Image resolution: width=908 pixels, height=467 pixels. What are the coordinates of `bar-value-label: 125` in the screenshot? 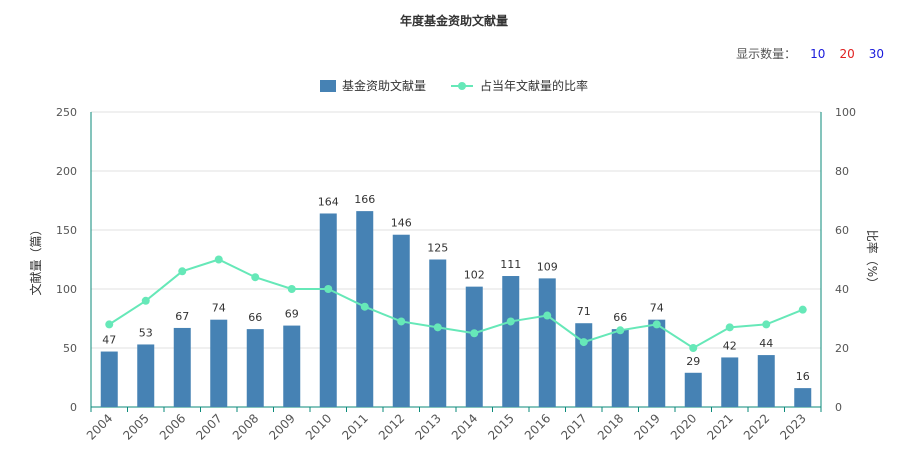 It's located at (437, 248).